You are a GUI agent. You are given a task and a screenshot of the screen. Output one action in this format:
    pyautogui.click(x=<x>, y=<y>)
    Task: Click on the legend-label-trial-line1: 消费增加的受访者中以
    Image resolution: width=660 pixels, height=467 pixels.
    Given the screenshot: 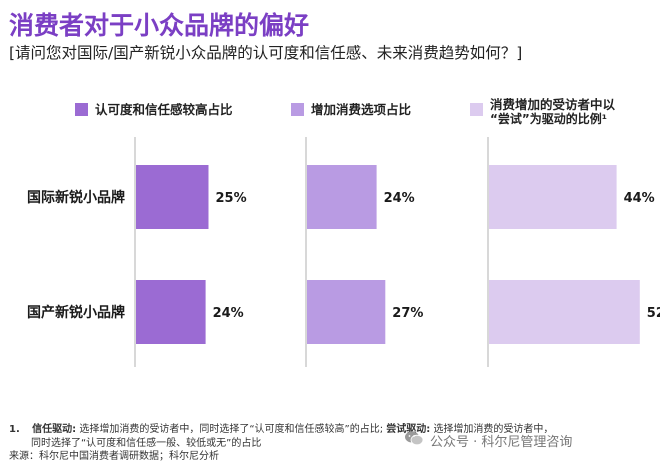 What is the action you would take?
    pyautogui.click(x=553, y=104)
    